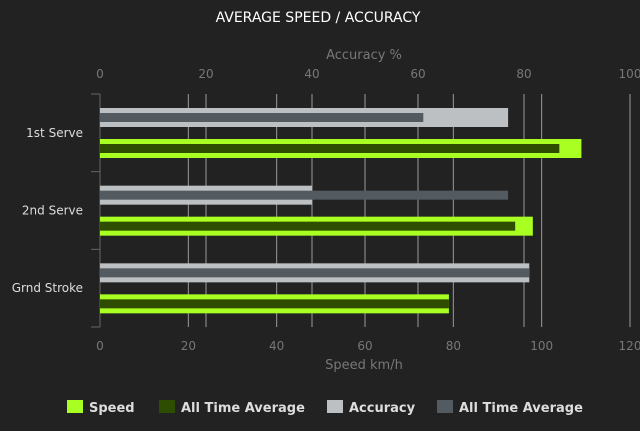  Describe the element at coordinates (417, 74) in the screenshot. I see `top-tick-label: 60` at that location.